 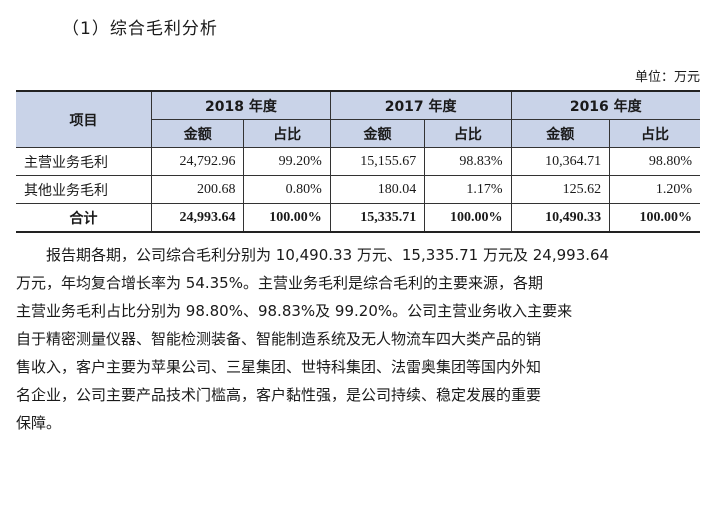 What do you see at coordinates (287, 189) in the screenshot?
I see `cell-value: 0.80%` at bounding box center [287, 189].